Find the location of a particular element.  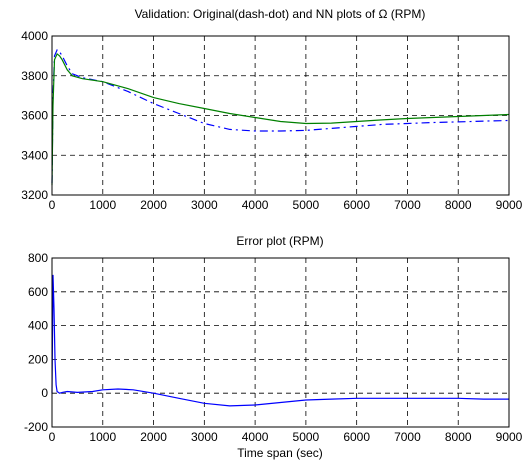

error-y-tick-label: 0 is located at coordinates (44, 393).